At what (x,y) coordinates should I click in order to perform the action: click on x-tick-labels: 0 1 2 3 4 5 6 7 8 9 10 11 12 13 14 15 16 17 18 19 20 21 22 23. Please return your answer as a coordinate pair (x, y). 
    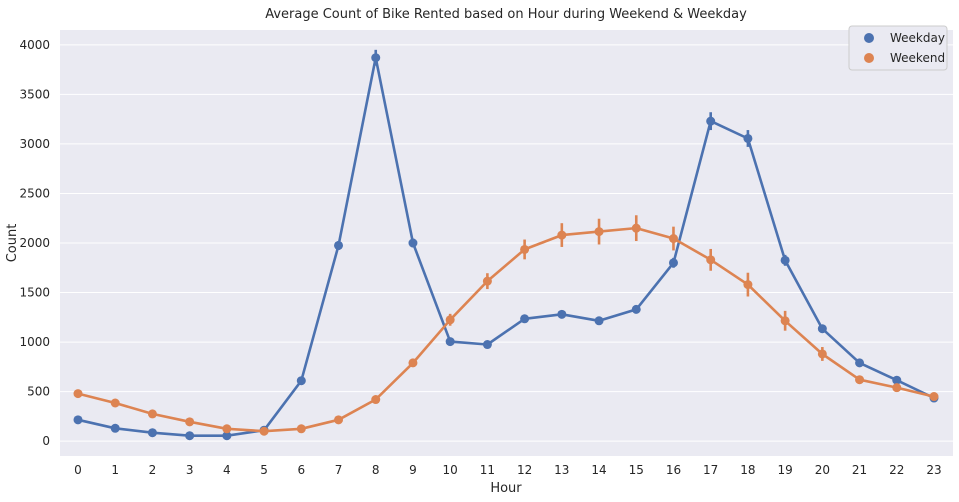
    Looking at the image, I should click on (507, 470).